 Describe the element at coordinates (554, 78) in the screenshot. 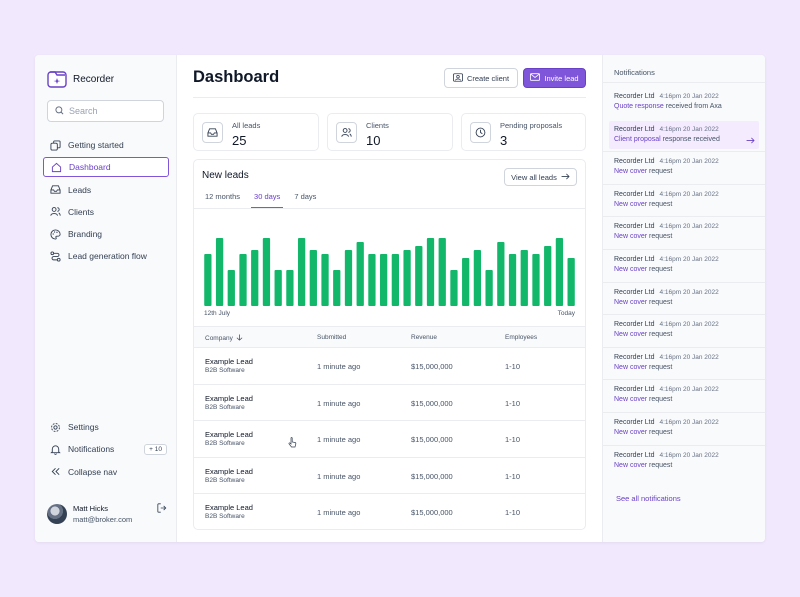

I see `invite-lead-button: Invite lead` at that location.